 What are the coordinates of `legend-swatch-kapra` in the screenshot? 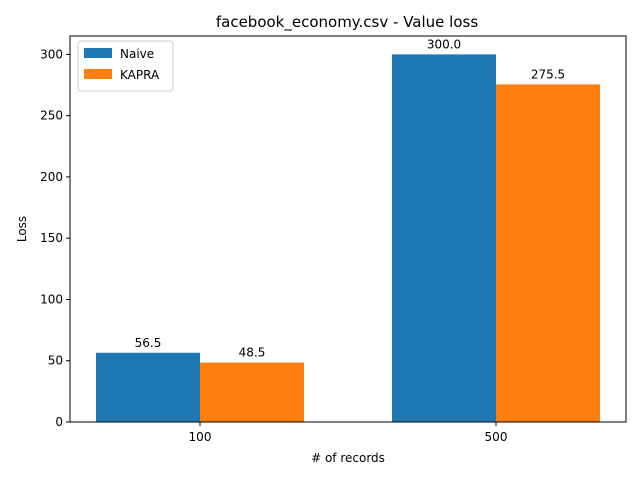 It's located at (98, 74).